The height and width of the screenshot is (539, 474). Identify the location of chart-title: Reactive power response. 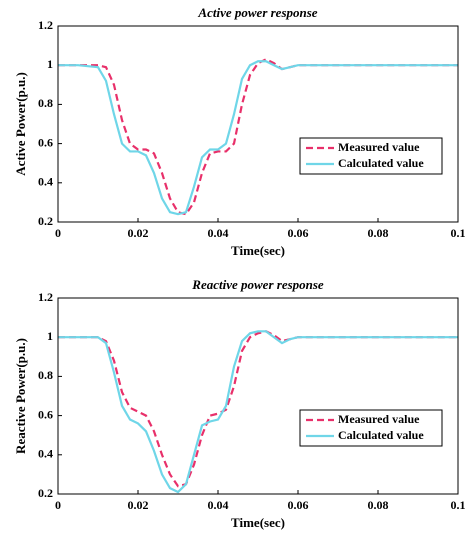
(257, 284).